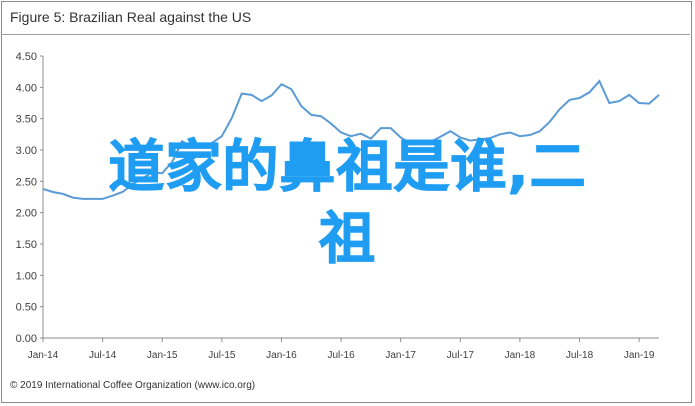  Describe the element at coordinates (26, 120) in the screenshot. I see `y-tick-label: 3.50` at that location.